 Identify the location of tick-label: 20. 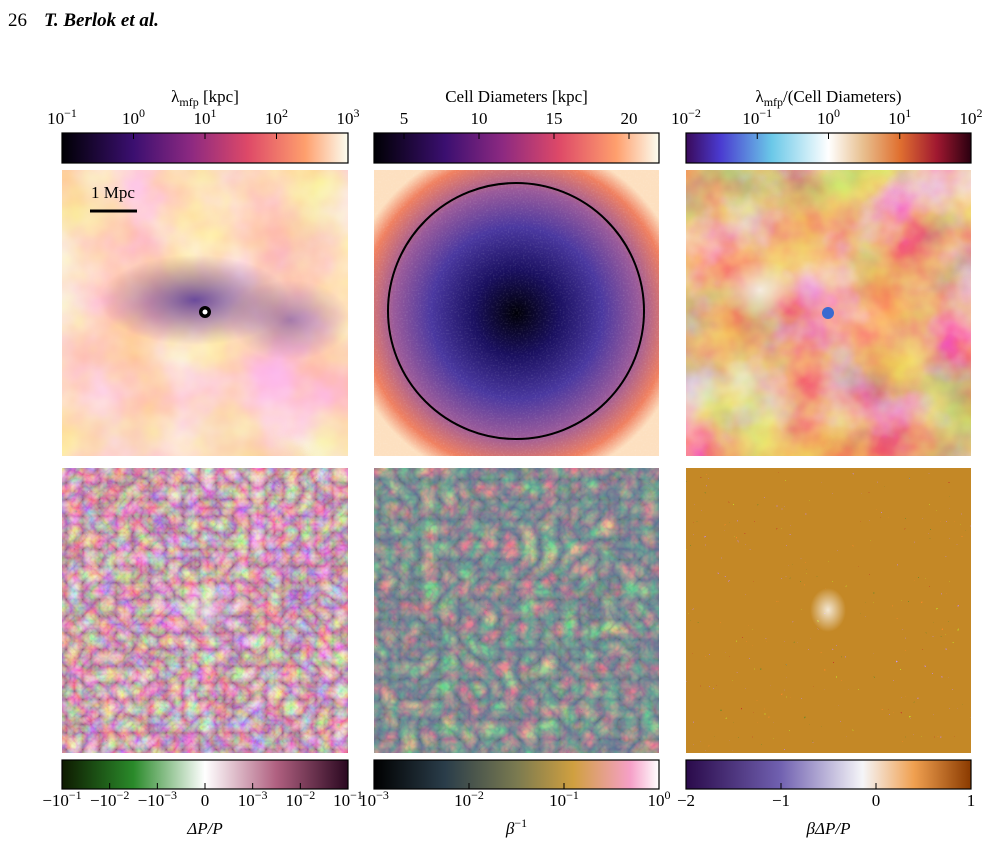
(629, 118).